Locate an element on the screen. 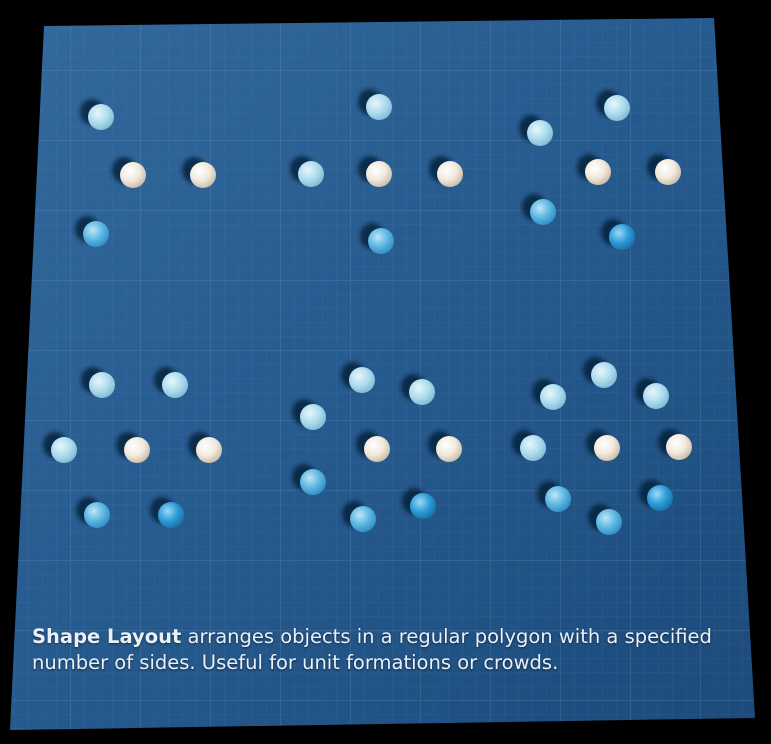 The height and width of the screenshot is (744, 771). formation-square is located at coordinates (376, 171).